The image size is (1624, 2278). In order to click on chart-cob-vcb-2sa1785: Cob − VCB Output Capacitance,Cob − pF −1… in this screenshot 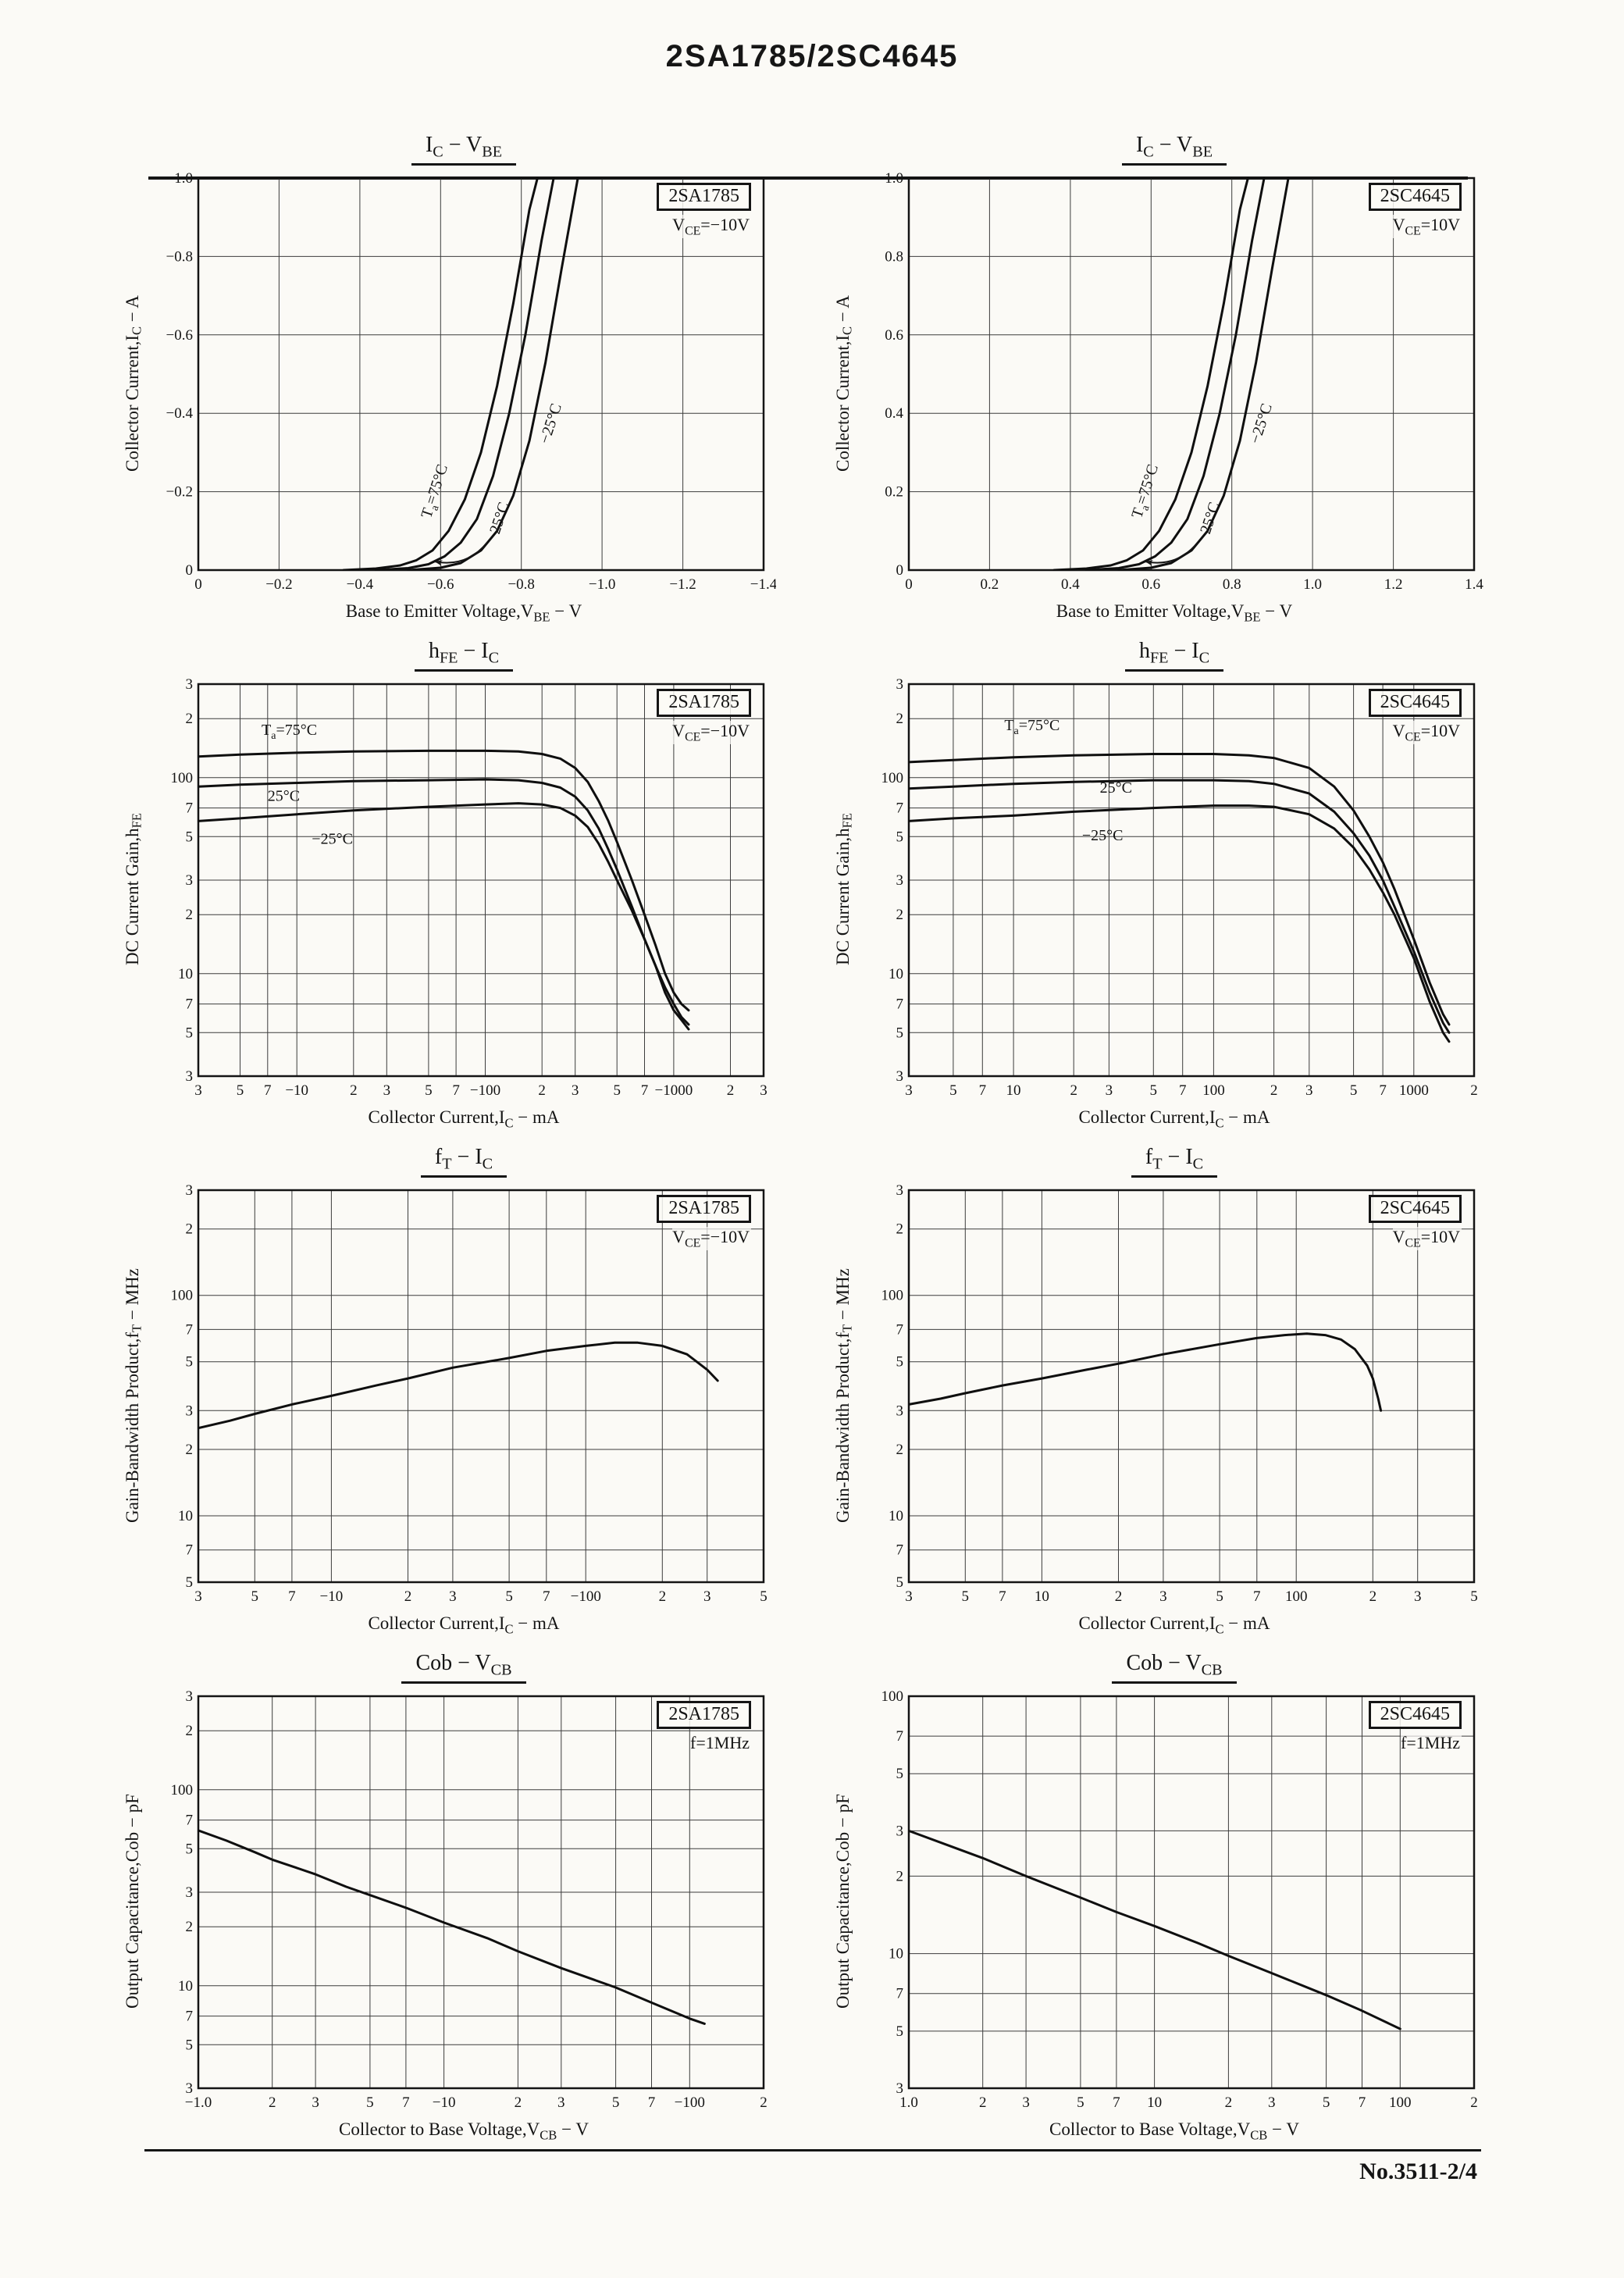, I will do `click(459, 1905)`.